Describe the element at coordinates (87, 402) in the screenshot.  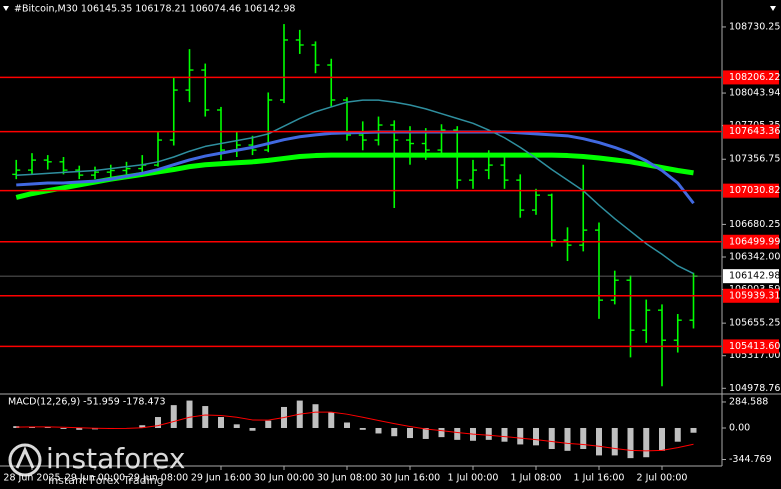
I see `macd-title: MACD(12,26,9) -51.959 -178.473` at that location.